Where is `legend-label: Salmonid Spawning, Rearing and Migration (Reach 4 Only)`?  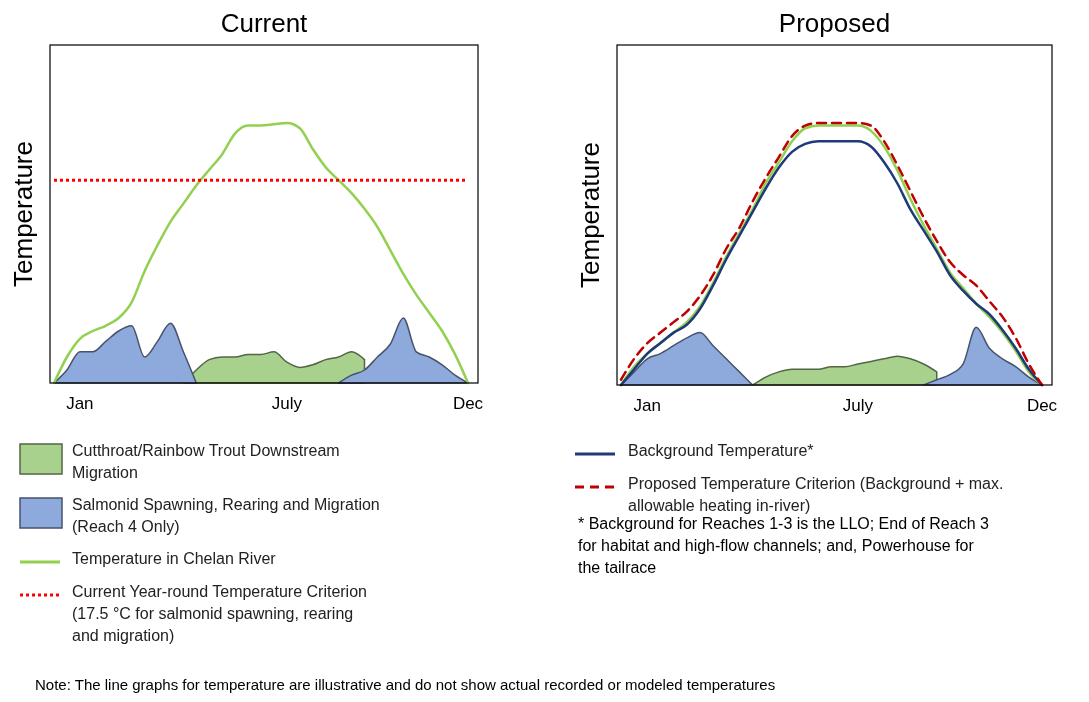
legend-label: Salmonid Spawning, Rearing and Migration (Reach 4 Only) is located at coordinates (226, 516).